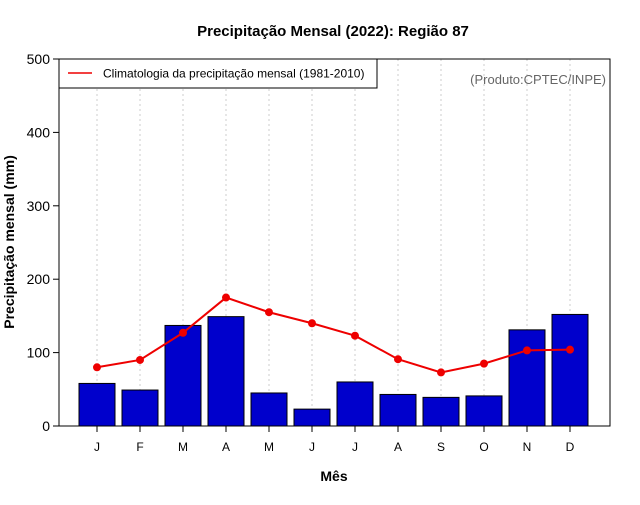 This screenshot has height=505, width=640. Describe the element at coordinates (39, 353) in the screenshot. I see `y-tick-label: 100` at that location.